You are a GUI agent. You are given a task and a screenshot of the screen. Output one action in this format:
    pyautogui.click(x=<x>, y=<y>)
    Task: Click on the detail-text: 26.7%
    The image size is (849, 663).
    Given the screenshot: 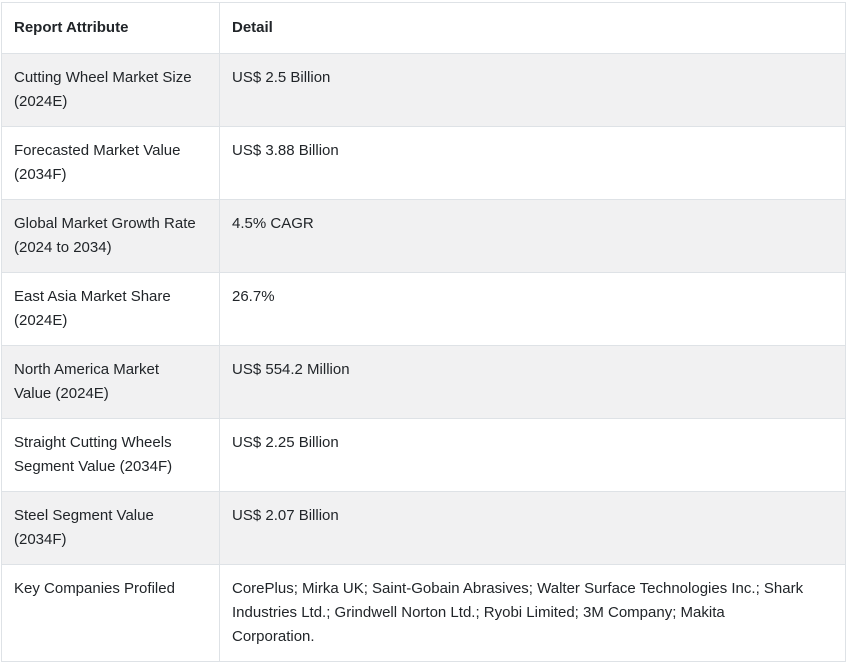 What is the action you would take?
    pyautogui.click(x=253, y=296)
    